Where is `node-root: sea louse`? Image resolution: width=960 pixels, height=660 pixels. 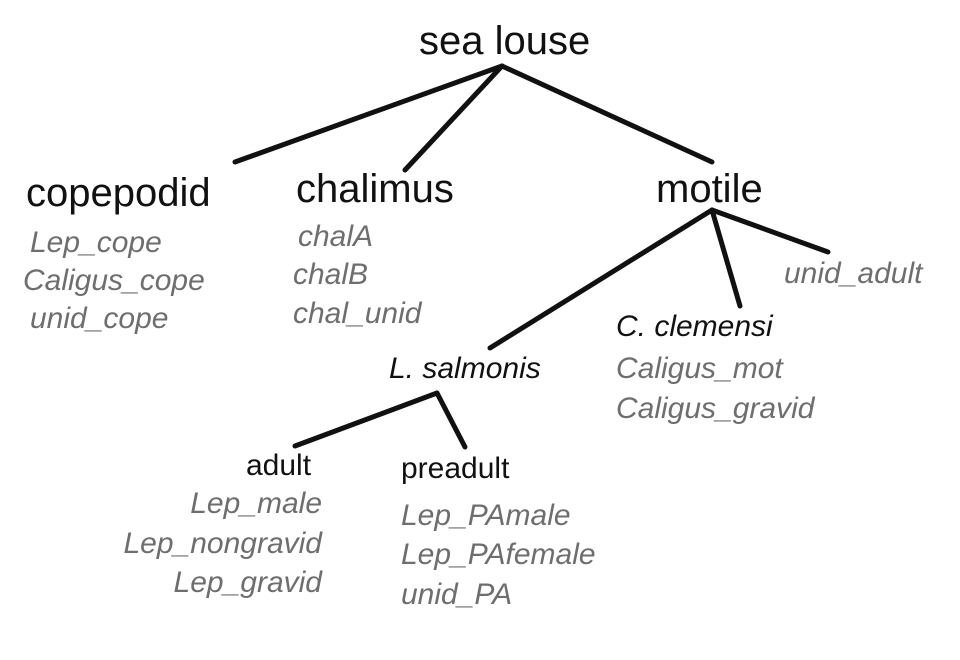 node-root: sea louse is located at coordinates (504, 41).